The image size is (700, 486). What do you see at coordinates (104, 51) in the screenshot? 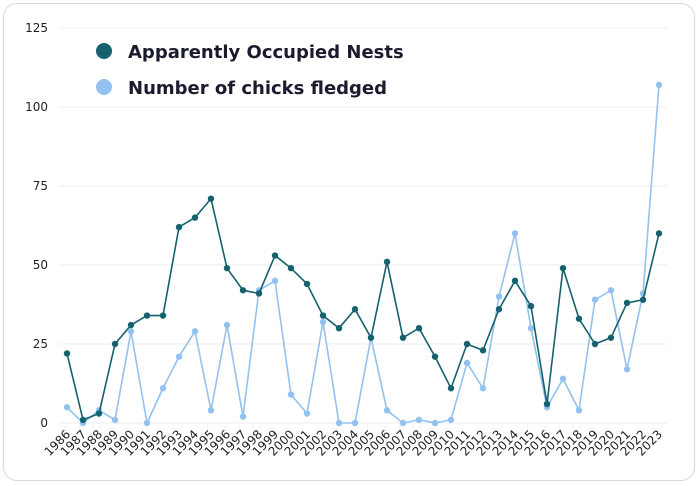
I see `legend-swatch-nests` at bounding box center [104, 51].